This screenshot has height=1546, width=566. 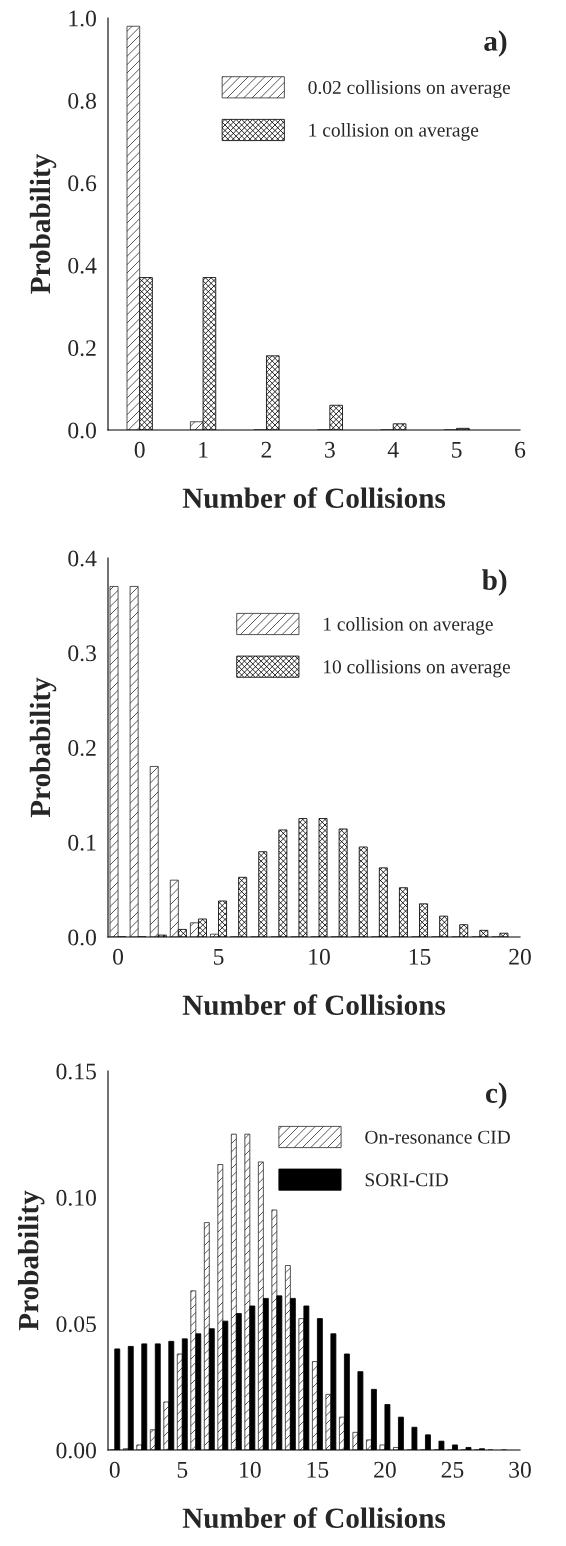 What do you see at coordinates (393, 449) in the screenshot?
I see `x-tick-label: 4` at bounding box center [393, 449].